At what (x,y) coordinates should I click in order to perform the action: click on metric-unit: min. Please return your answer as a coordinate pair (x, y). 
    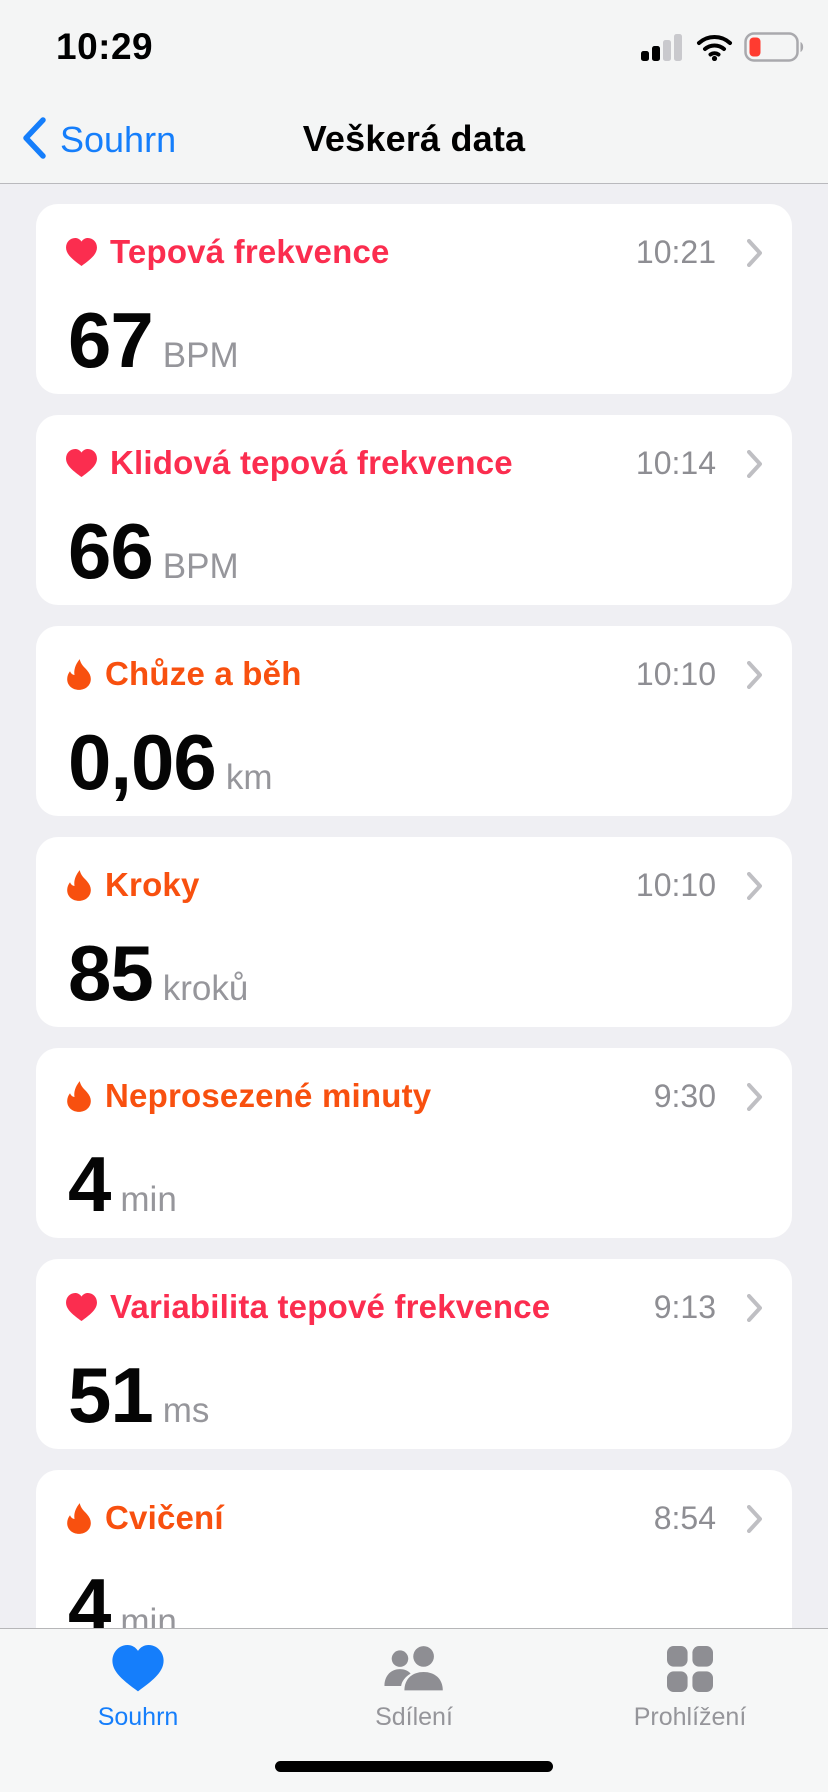
    Looking at the image, I should click on (148, 1199).